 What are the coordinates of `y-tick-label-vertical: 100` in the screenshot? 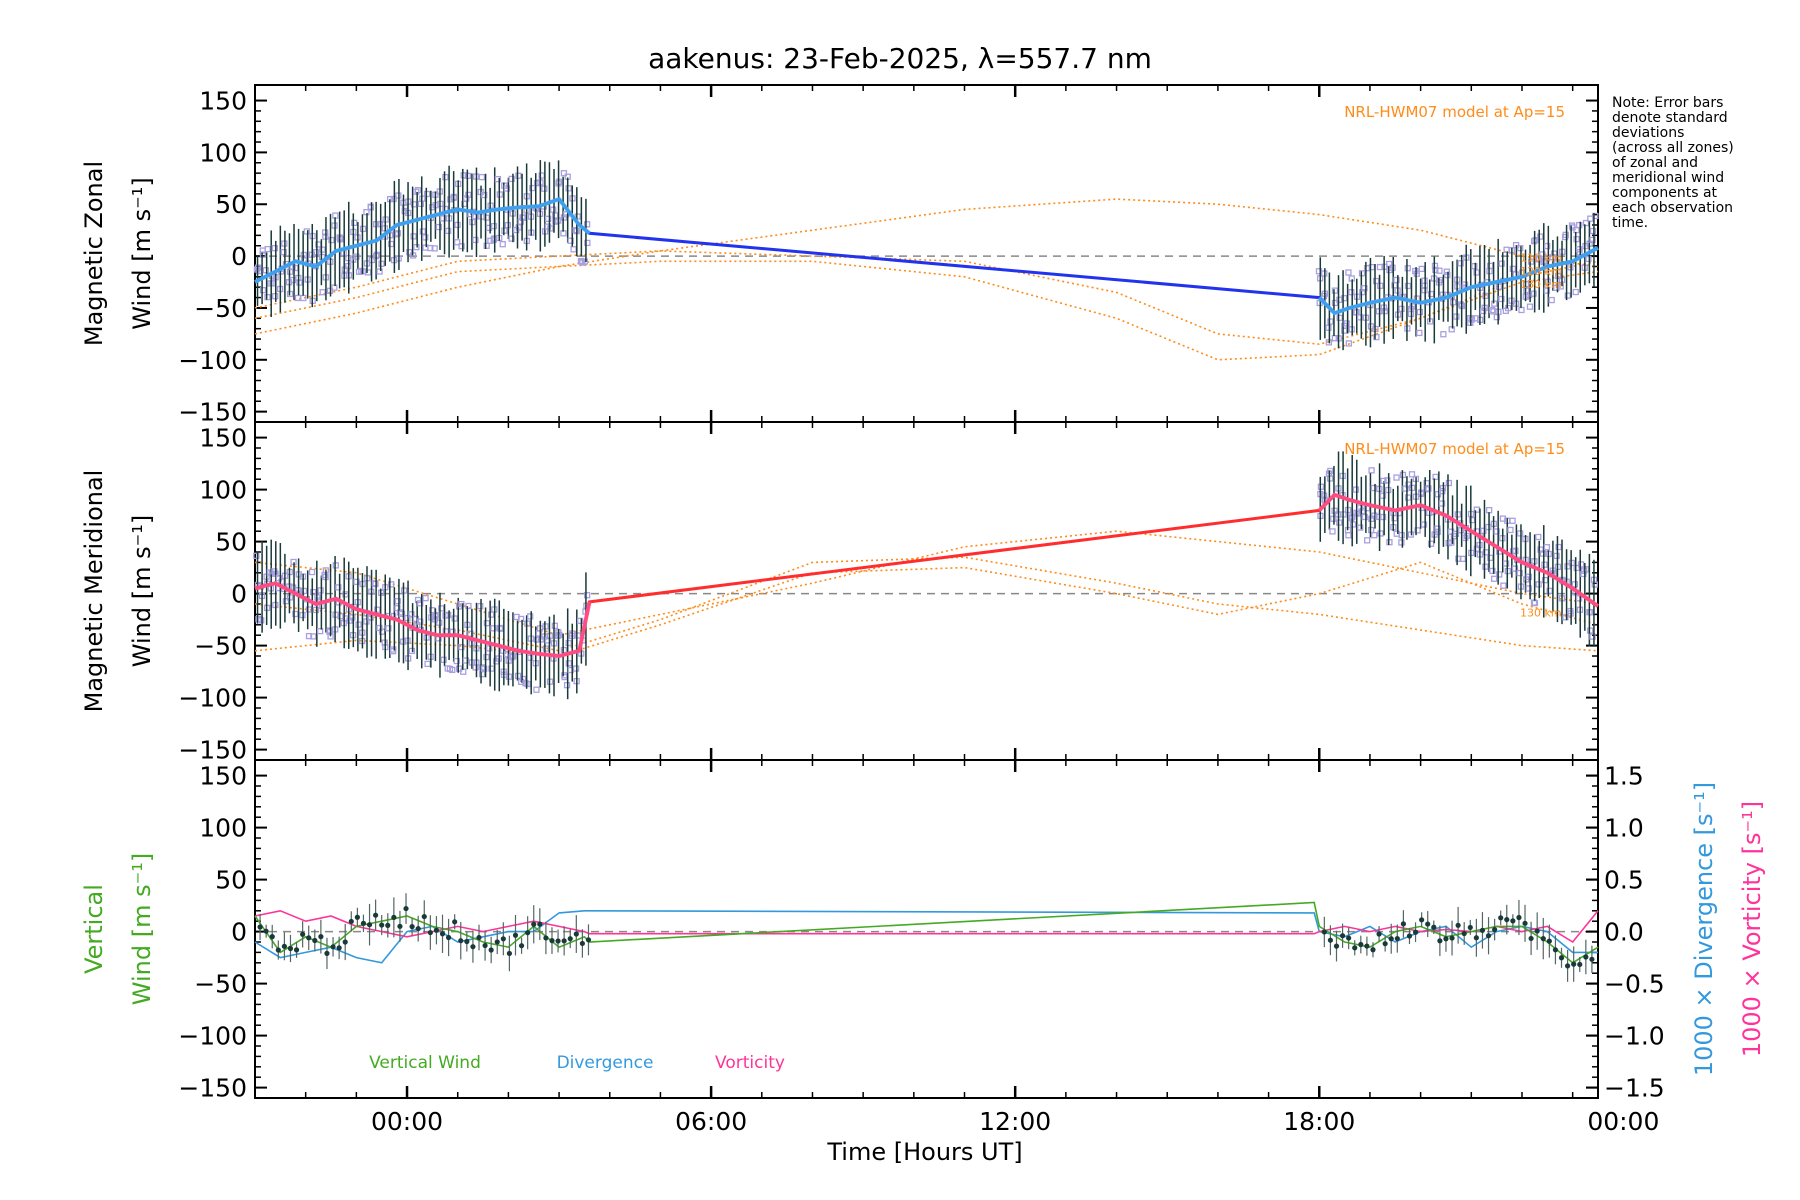 It's located at (223, 828).